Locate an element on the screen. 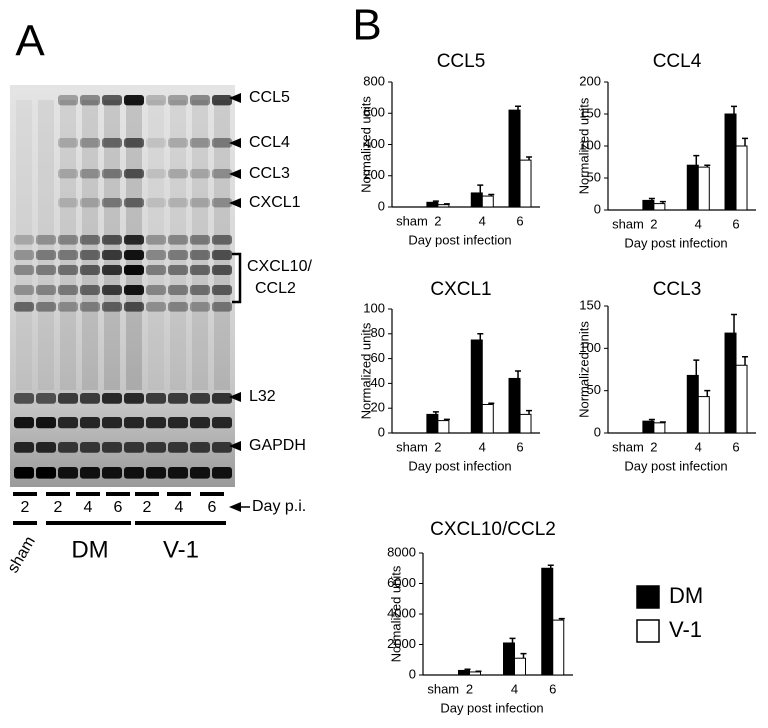  bracket is located at coordinates (237, 278).